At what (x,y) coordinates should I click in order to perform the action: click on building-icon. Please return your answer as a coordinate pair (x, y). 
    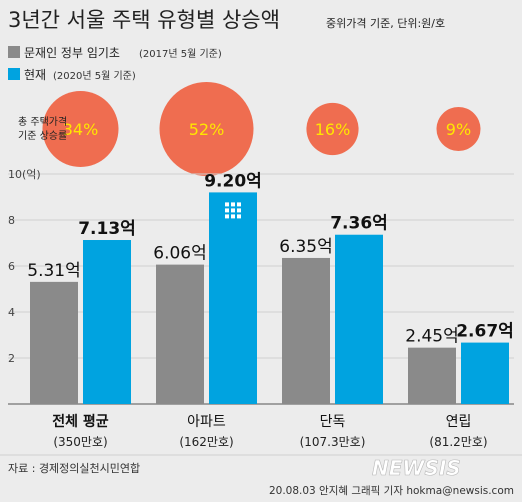
    Looking at the image, I should click on (233, 210).